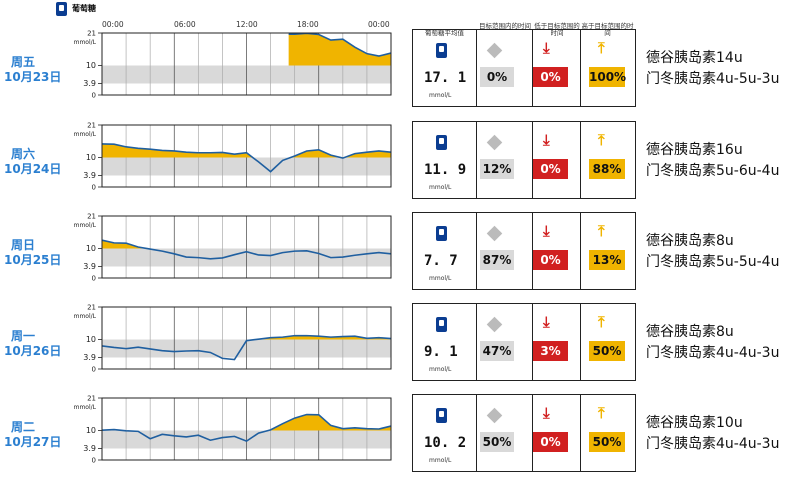 This screenshot has width=801, height=478. Describe the element at coordinates (185, 24) in the screenshot. I see `time-label: 06:00` at that location.